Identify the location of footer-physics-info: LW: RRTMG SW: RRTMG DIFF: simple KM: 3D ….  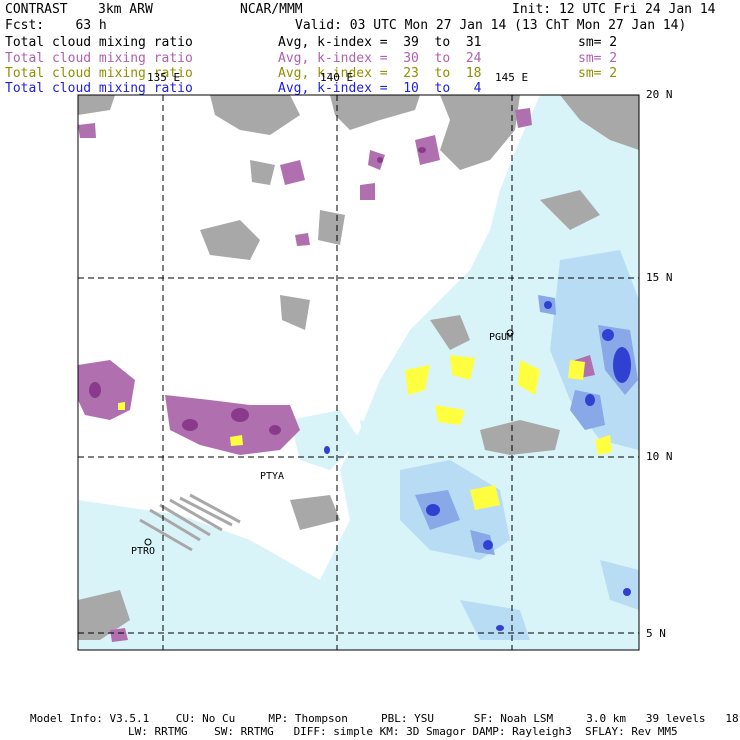
(403, 731).